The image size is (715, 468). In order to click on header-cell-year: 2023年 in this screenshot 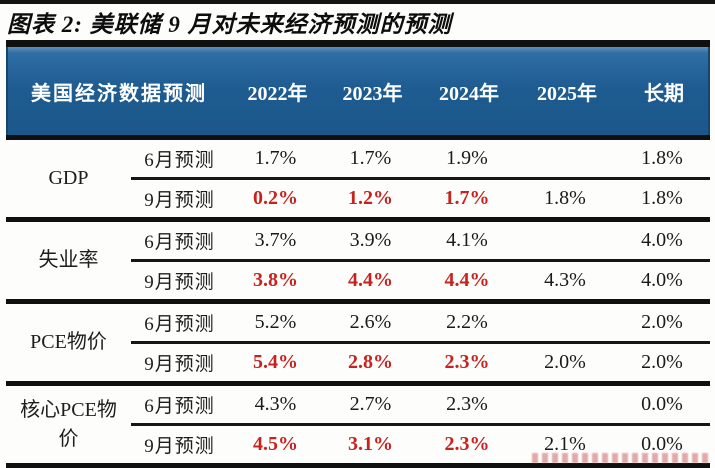, I will do `click(372, 93)`.